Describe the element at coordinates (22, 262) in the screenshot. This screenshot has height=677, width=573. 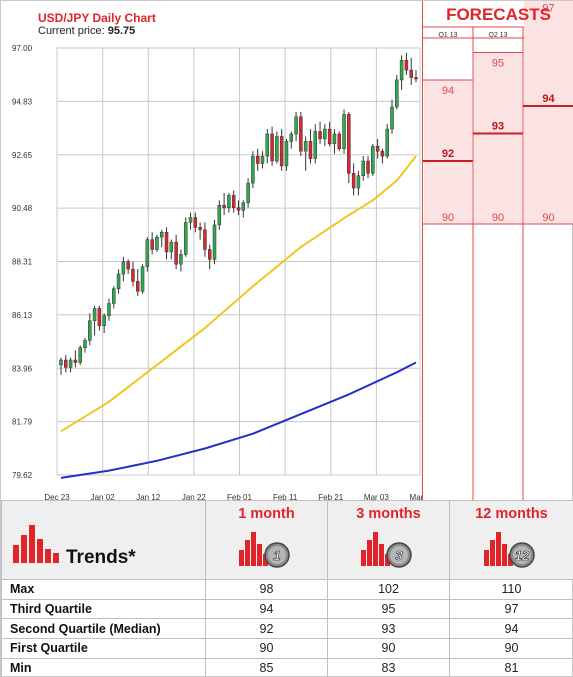
I see `y-tick-label: 88.31` at that location.